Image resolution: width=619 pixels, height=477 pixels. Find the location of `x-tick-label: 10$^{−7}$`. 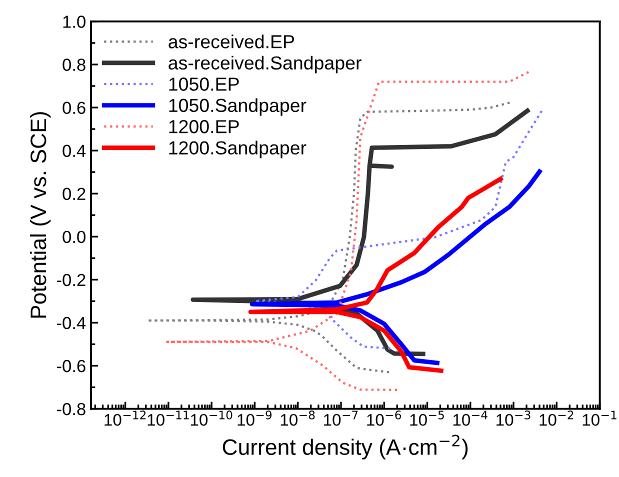

x-tick-label: 10$^{−7}$ is located at coordinates (341, 418).